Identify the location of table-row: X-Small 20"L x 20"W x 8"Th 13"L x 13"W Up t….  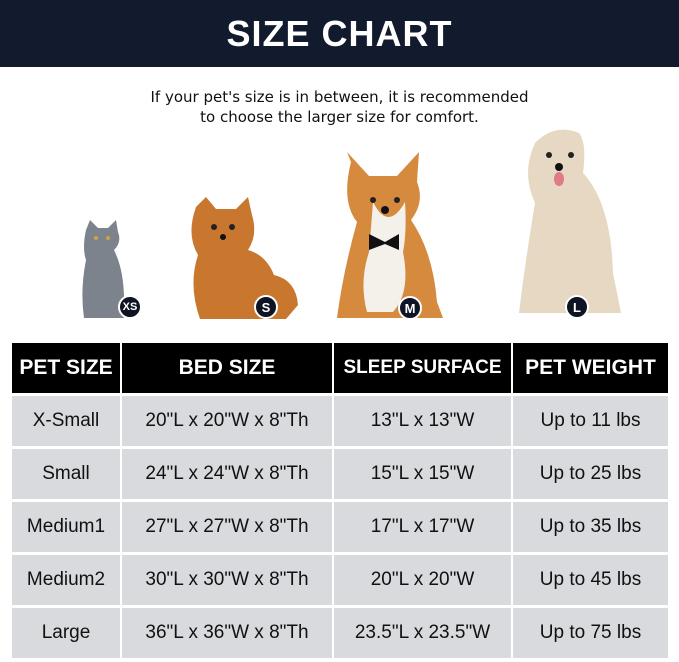
(340, 419).